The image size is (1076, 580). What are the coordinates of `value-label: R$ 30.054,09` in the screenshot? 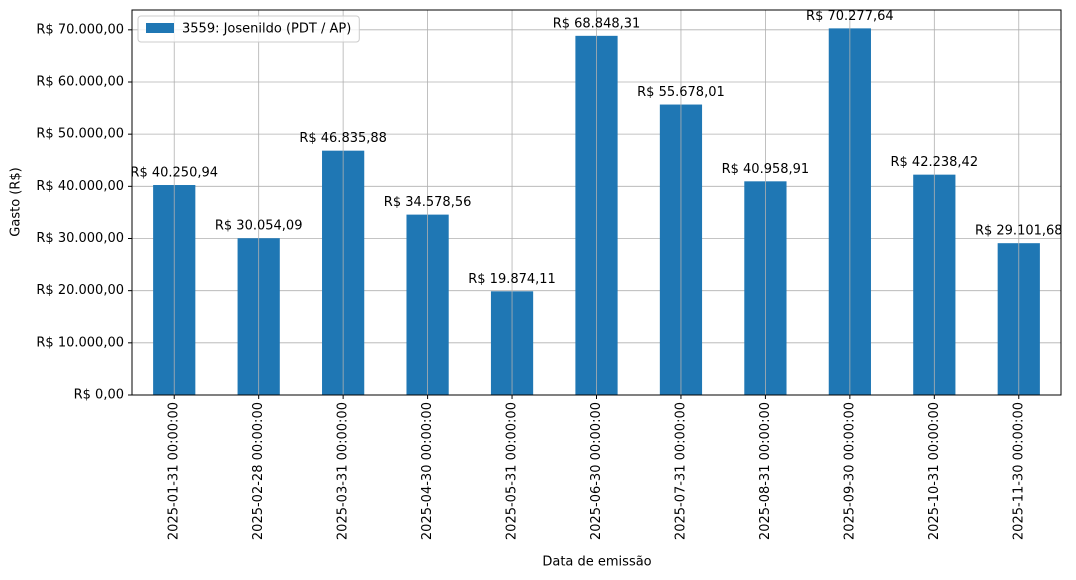 It's located at (259, 226).